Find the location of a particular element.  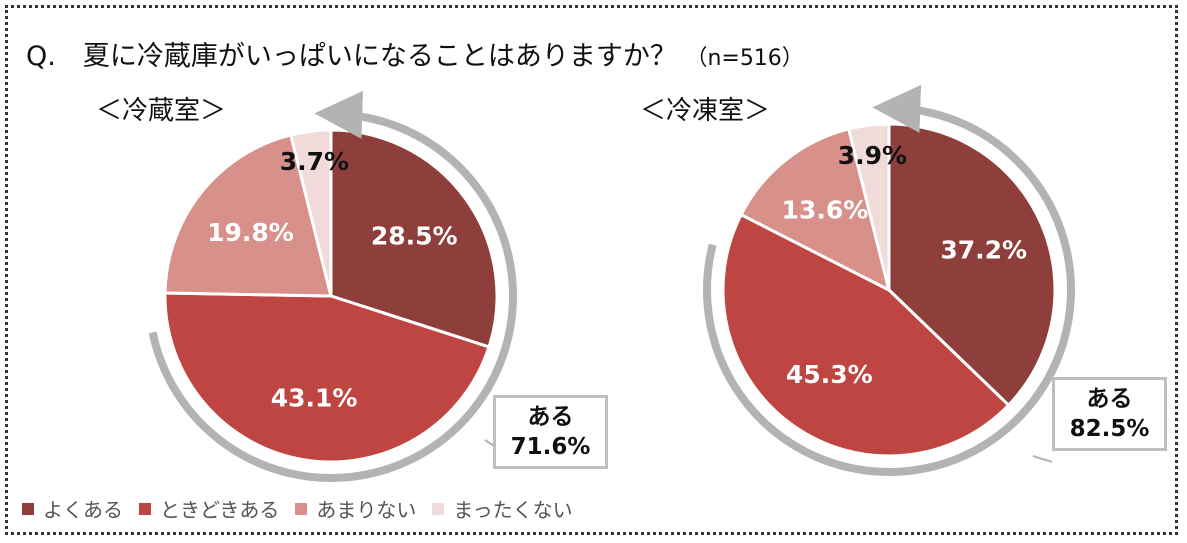

freezer-aru-callout: ある 82.5% is located at coordinates (1109, 414).